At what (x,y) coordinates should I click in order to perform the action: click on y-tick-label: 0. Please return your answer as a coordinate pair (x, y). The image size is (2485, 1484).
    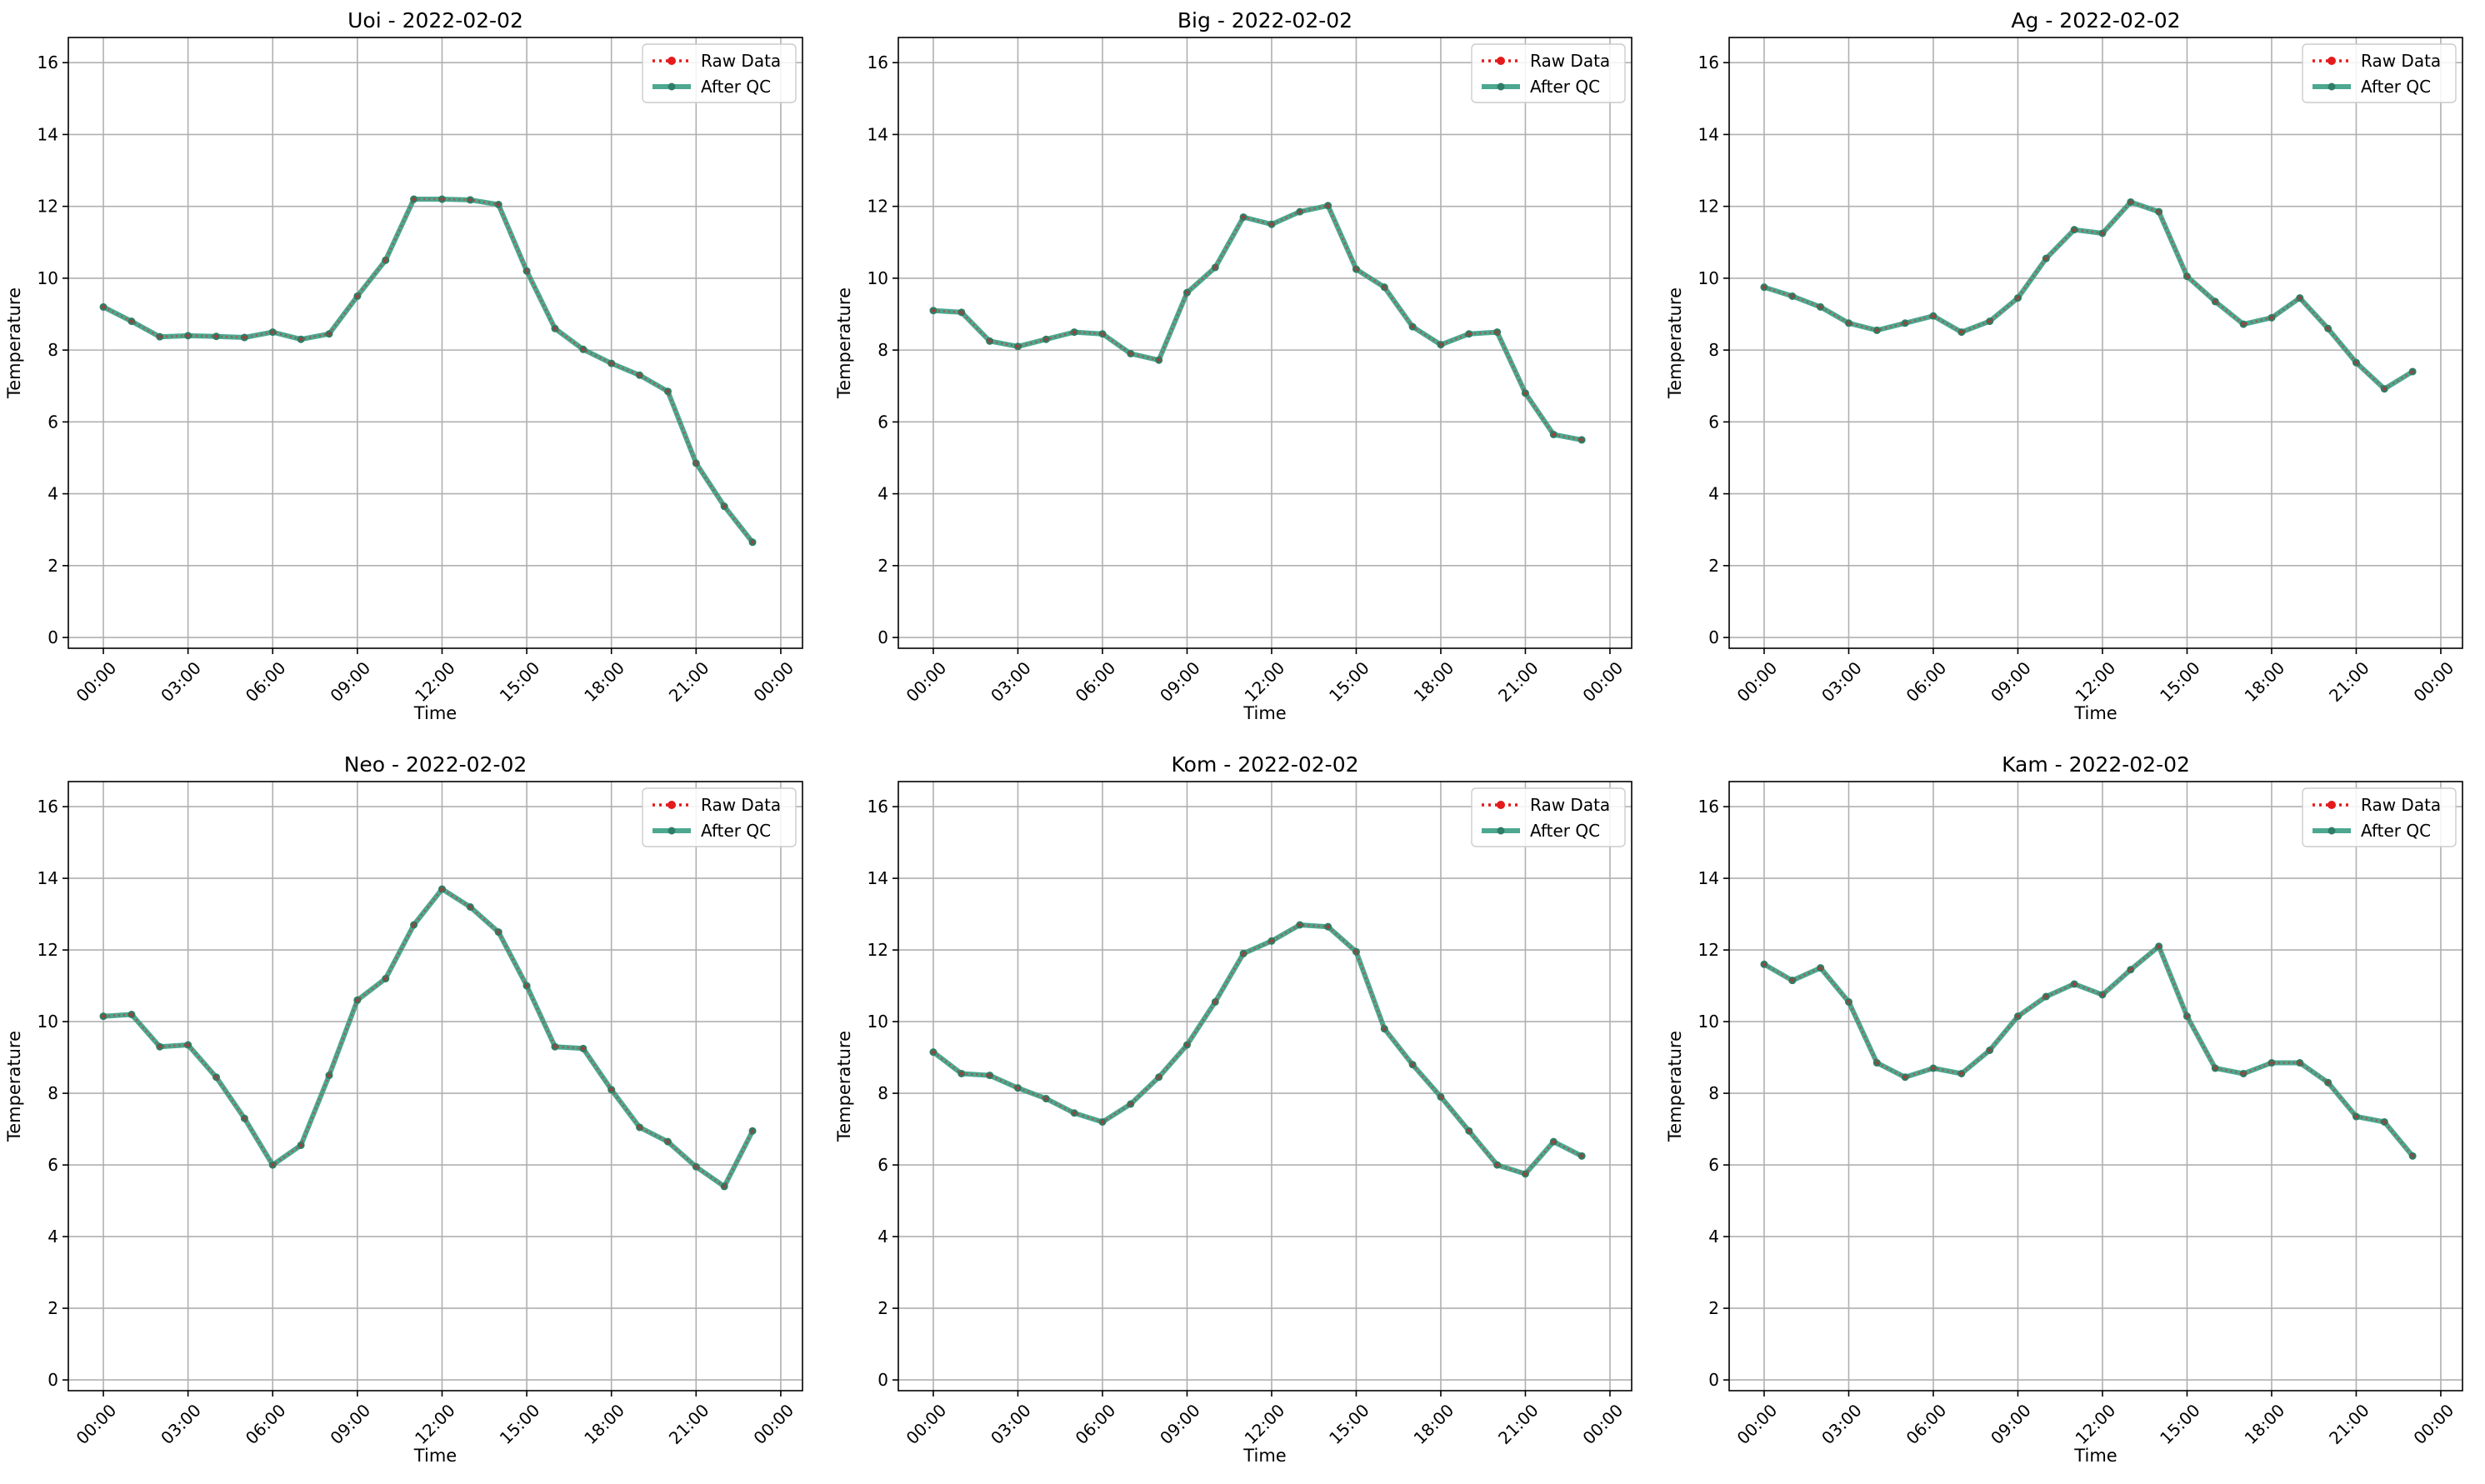
    Looking at the image, I should click on (53, 637).